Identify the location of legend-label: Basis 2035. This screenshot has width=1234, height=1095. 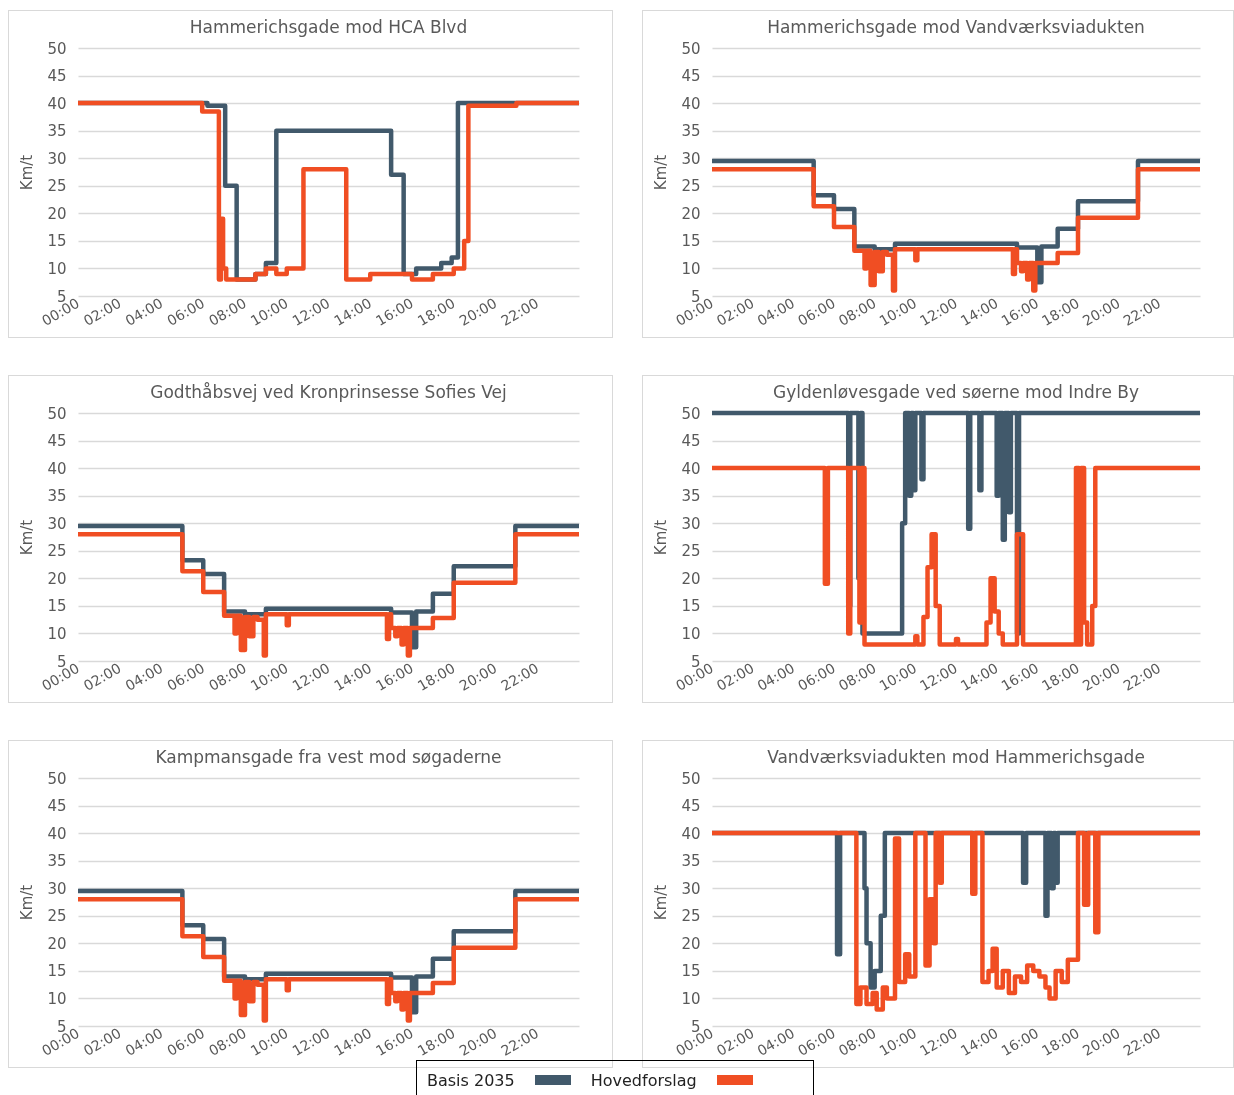
(471, 1080).